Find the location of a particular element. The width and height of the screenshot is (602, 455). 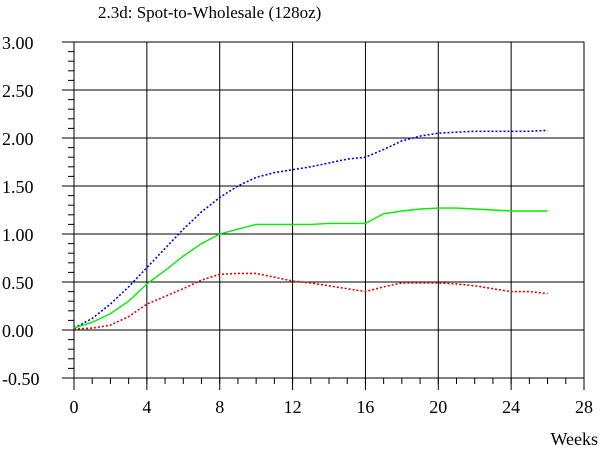

y-tick-label: 0.00 is located at coordinates (18, 331).